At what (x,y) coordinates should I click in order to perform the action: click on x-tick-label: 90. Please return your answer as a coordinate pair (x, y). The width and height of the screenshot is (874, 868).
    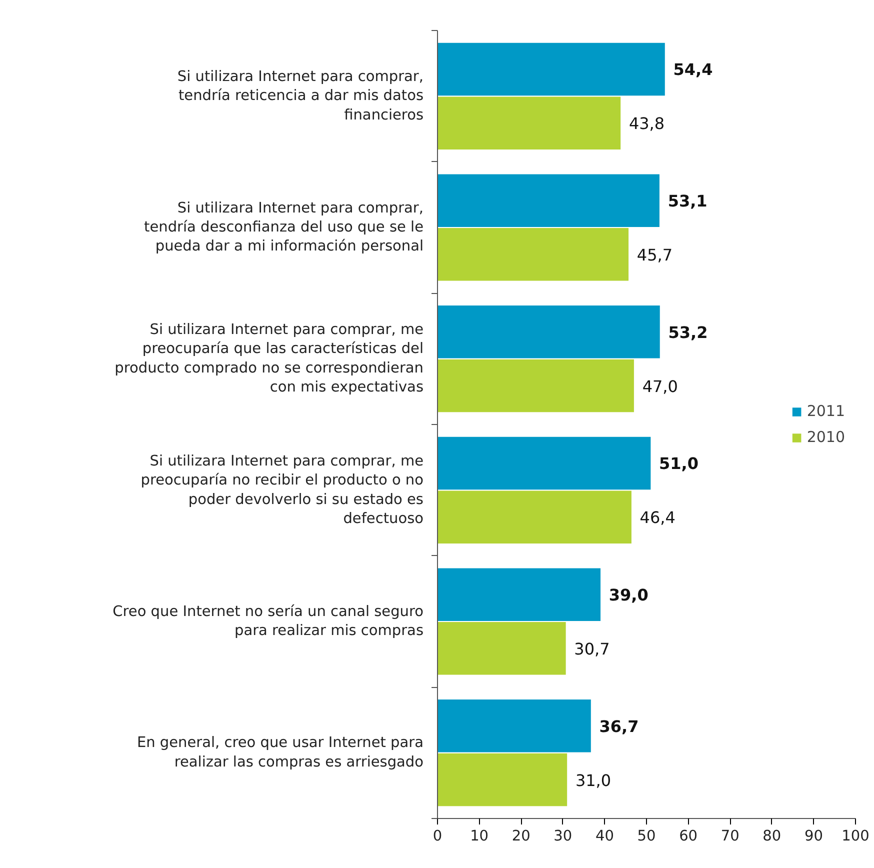
    Looking at the image, I should click on (813, 836).